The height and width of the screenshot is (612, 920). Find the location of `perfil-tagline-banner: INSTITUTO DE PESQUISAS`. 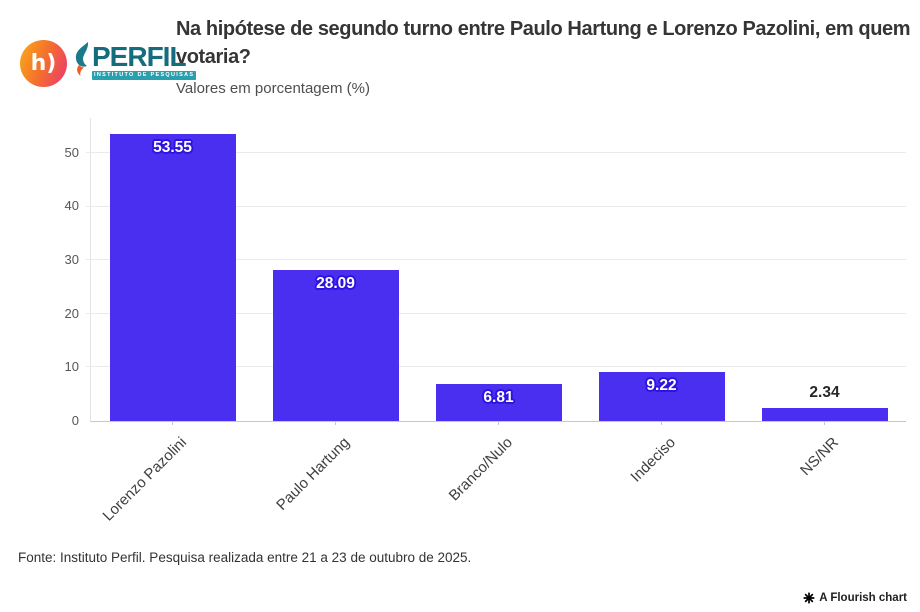

perfil-tagline-banner: INSTITUTO DE PESQUISAS is located at coordinates (144, 75).